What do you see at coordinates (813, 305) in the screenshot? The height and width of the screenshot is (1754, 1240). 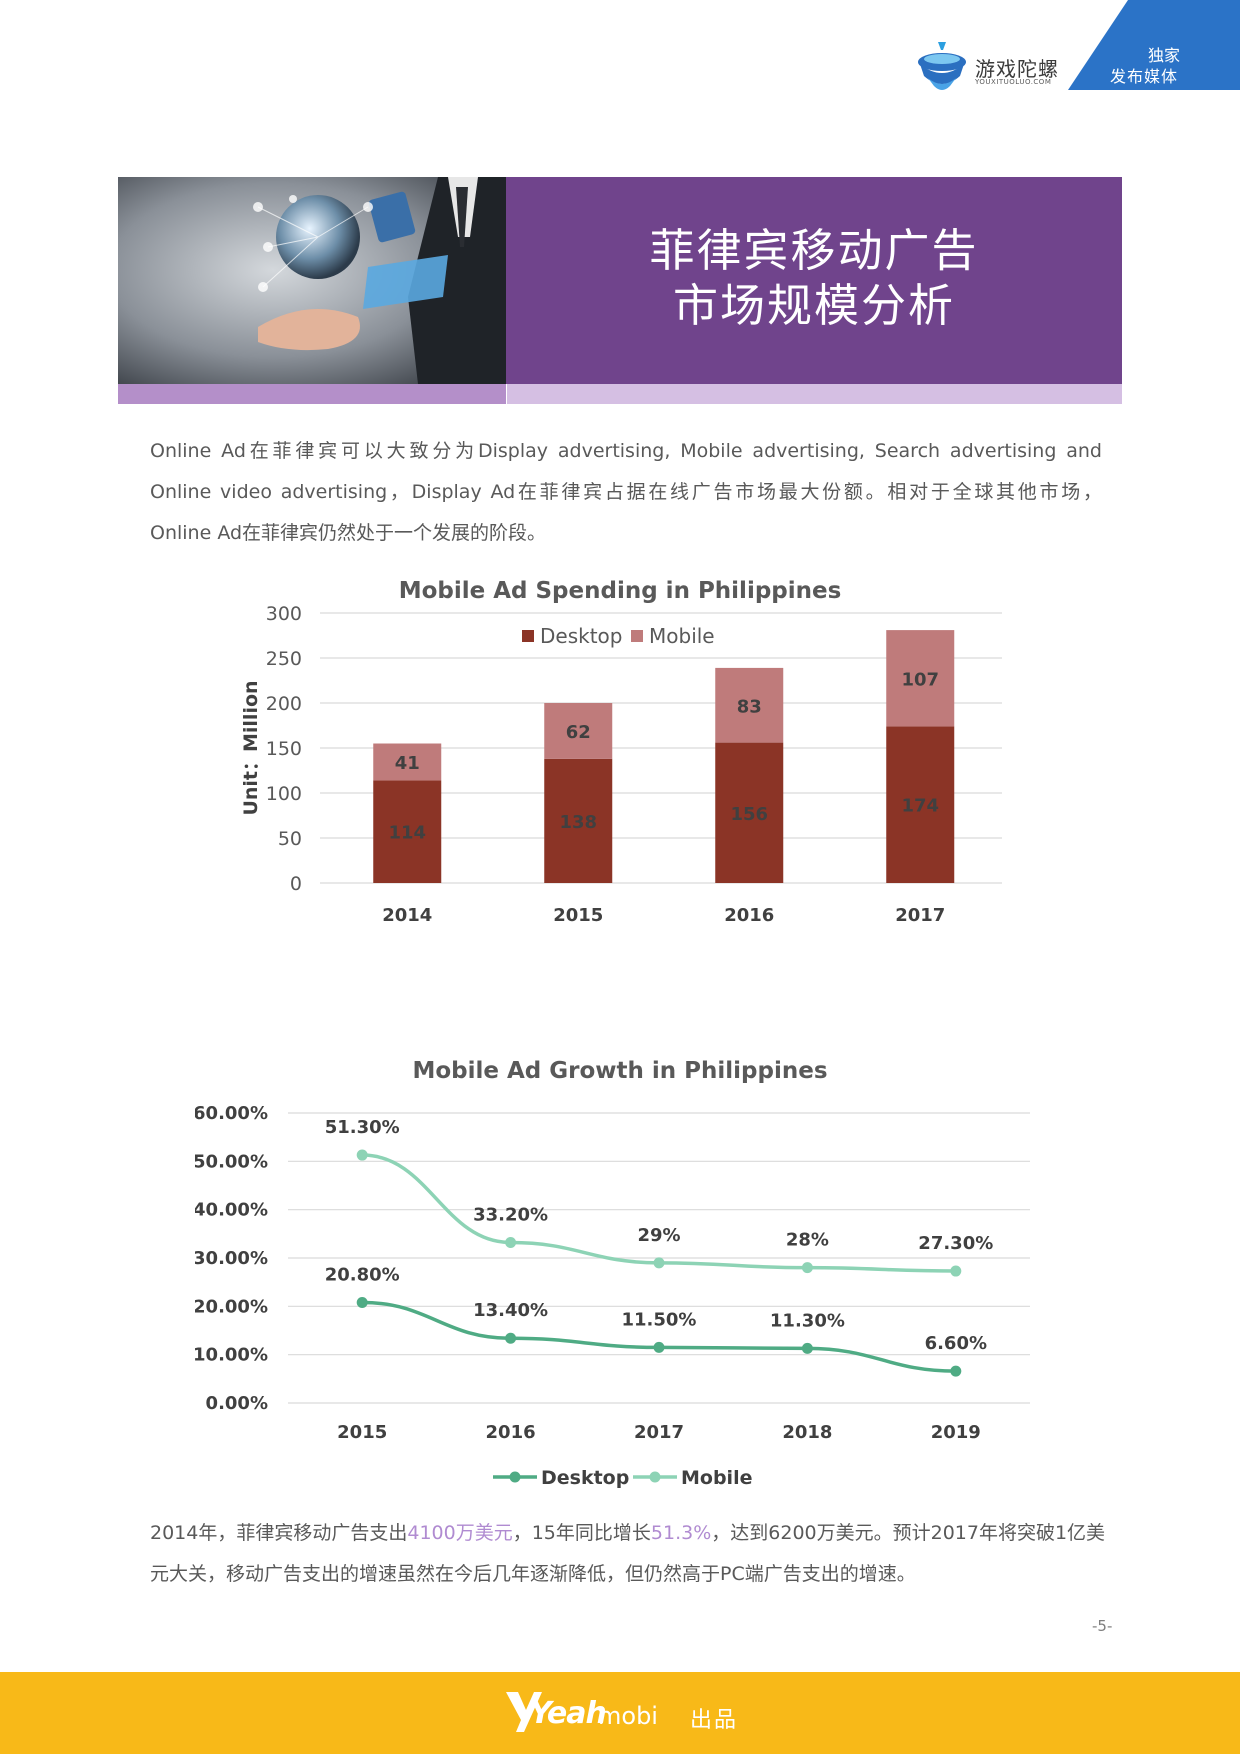 I see `title-line-2: 市场规模分析` at bounding box center [813, 305].